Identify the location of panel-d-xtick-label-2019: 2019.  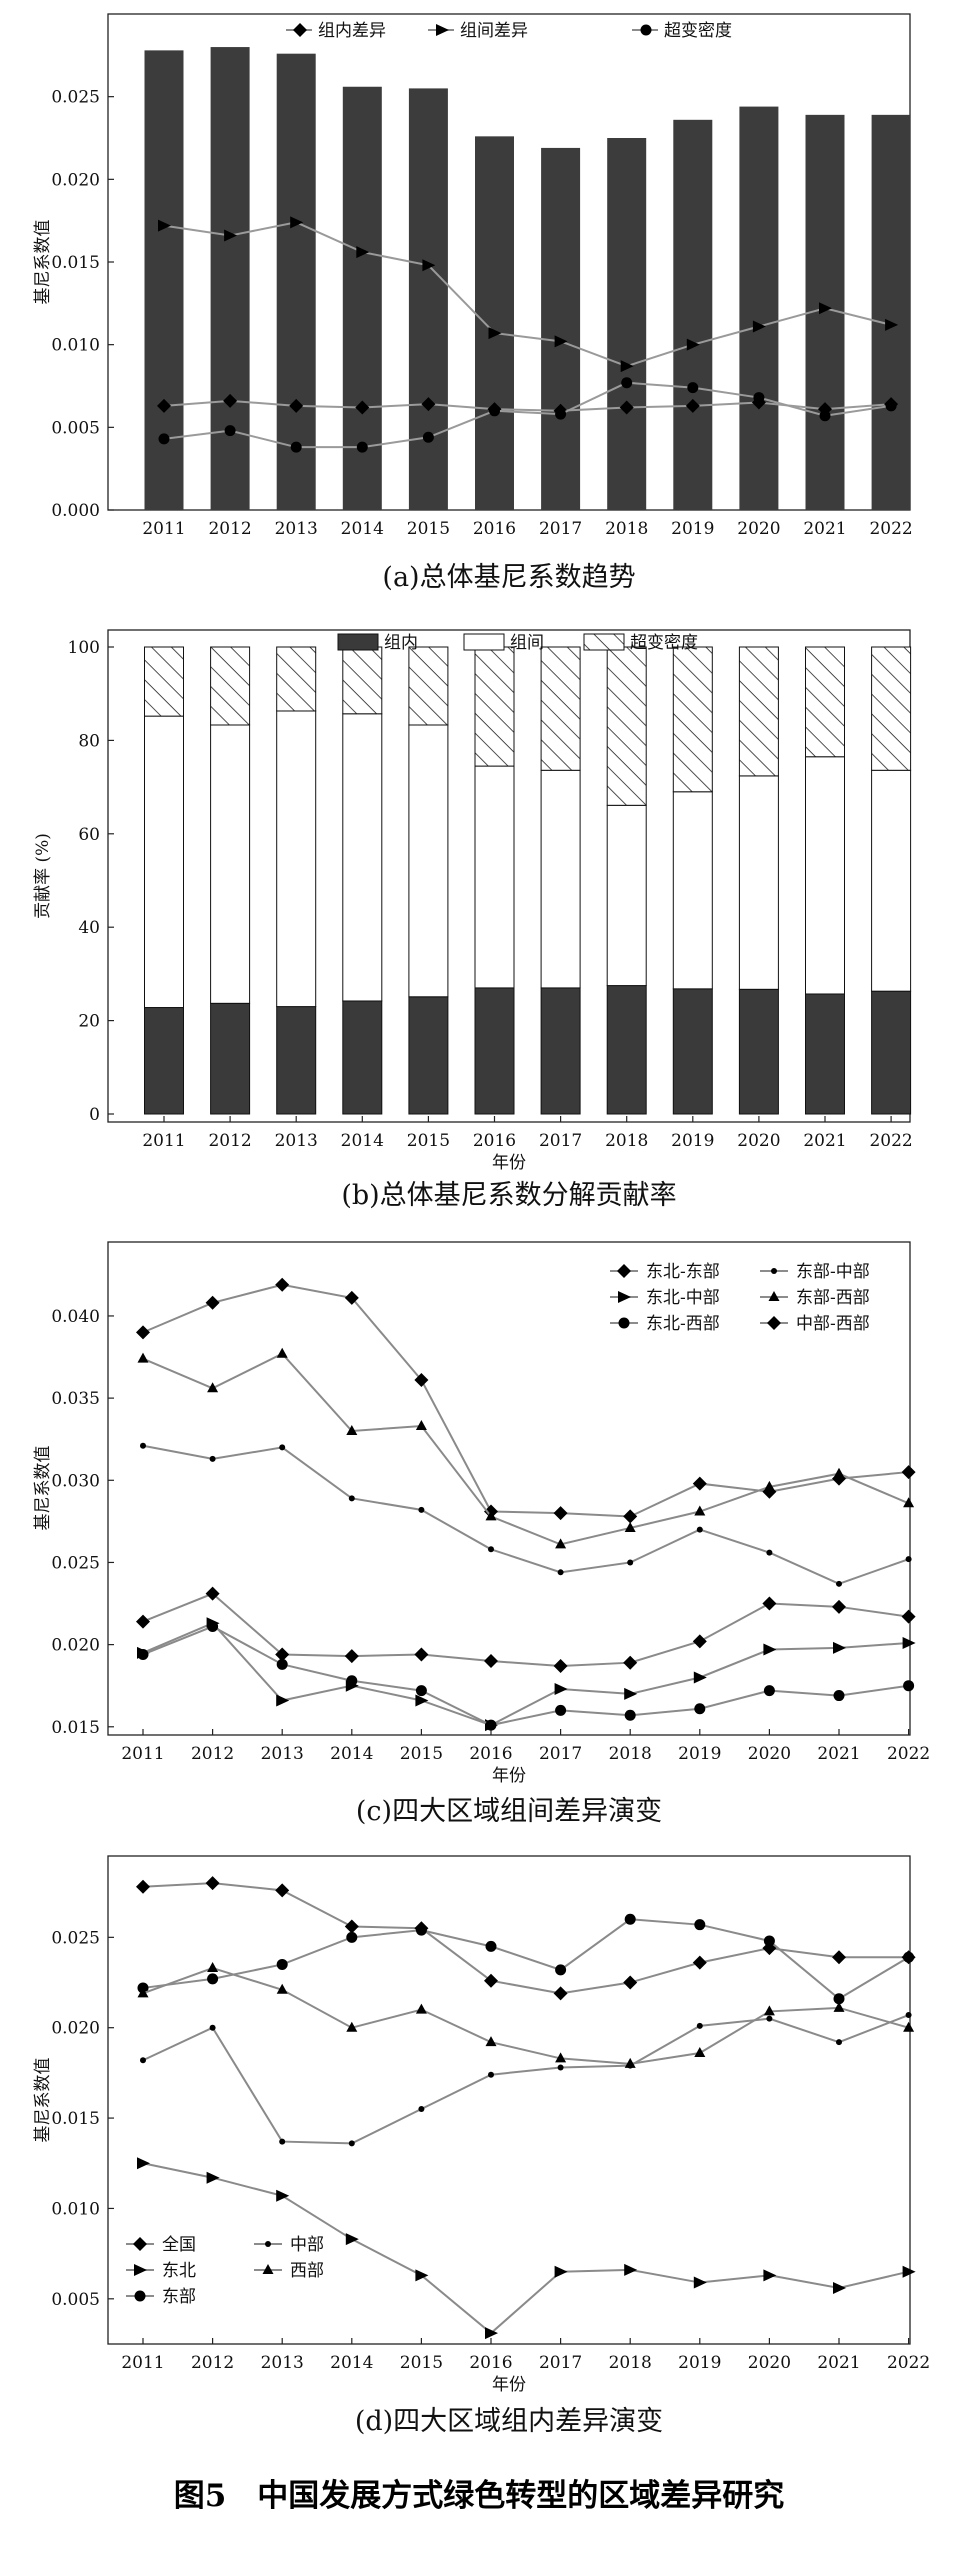
(699, 2363).